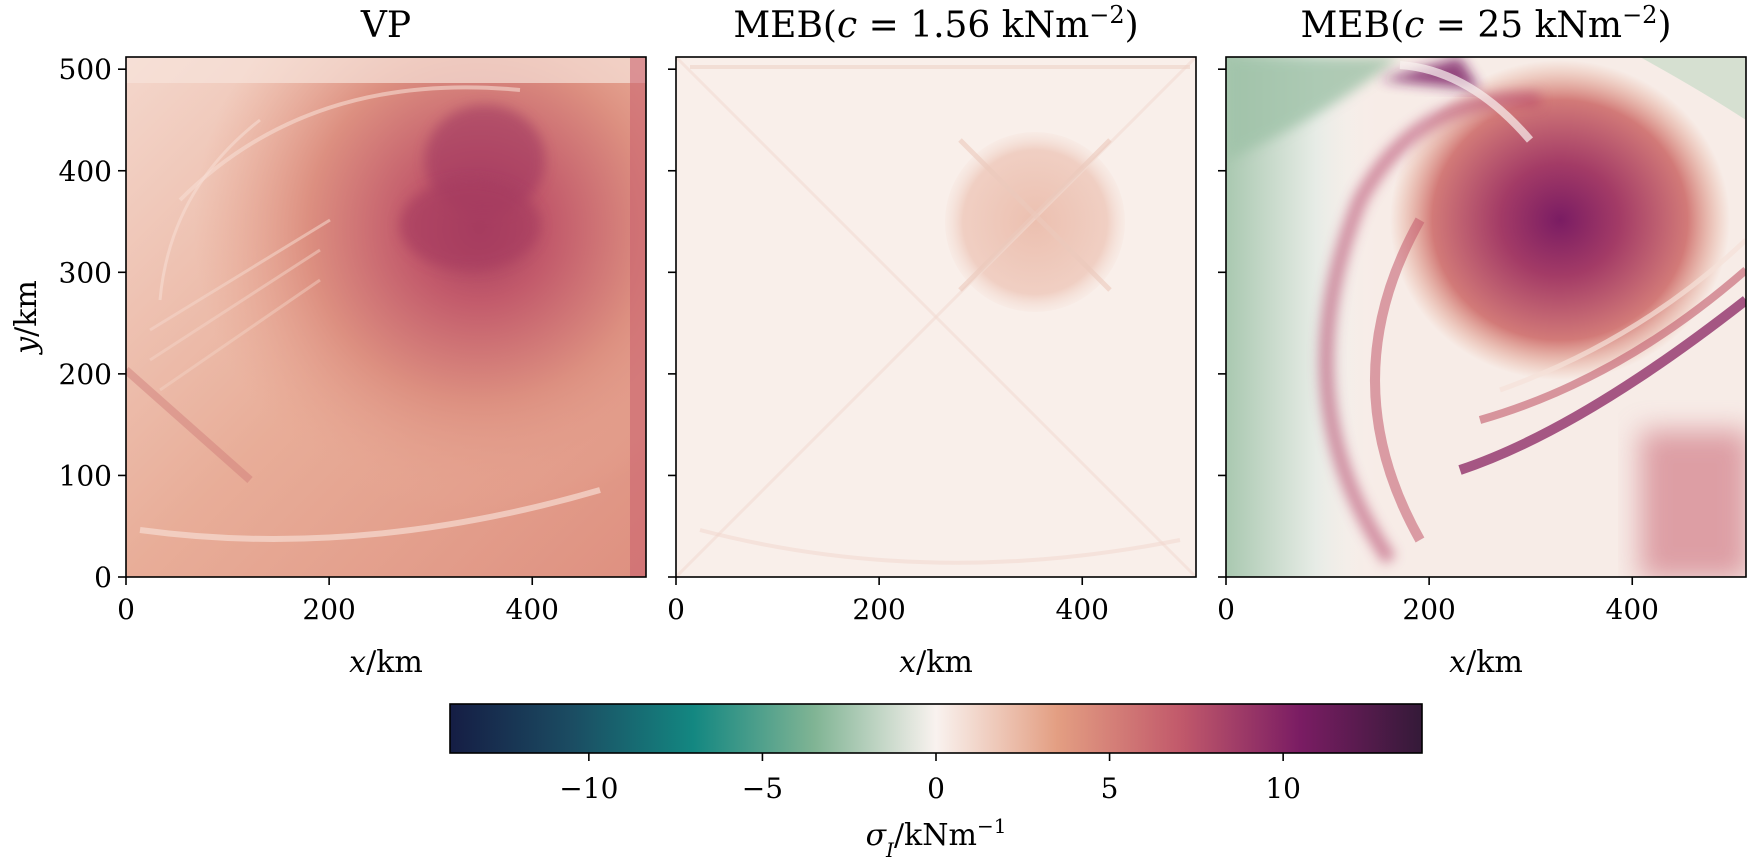 The image size is (1750, 859). What do you see at coordinates (762, 788) in the screenshot?
I see `colorbar-tick-label: −5` at bounding box center [762, 788].